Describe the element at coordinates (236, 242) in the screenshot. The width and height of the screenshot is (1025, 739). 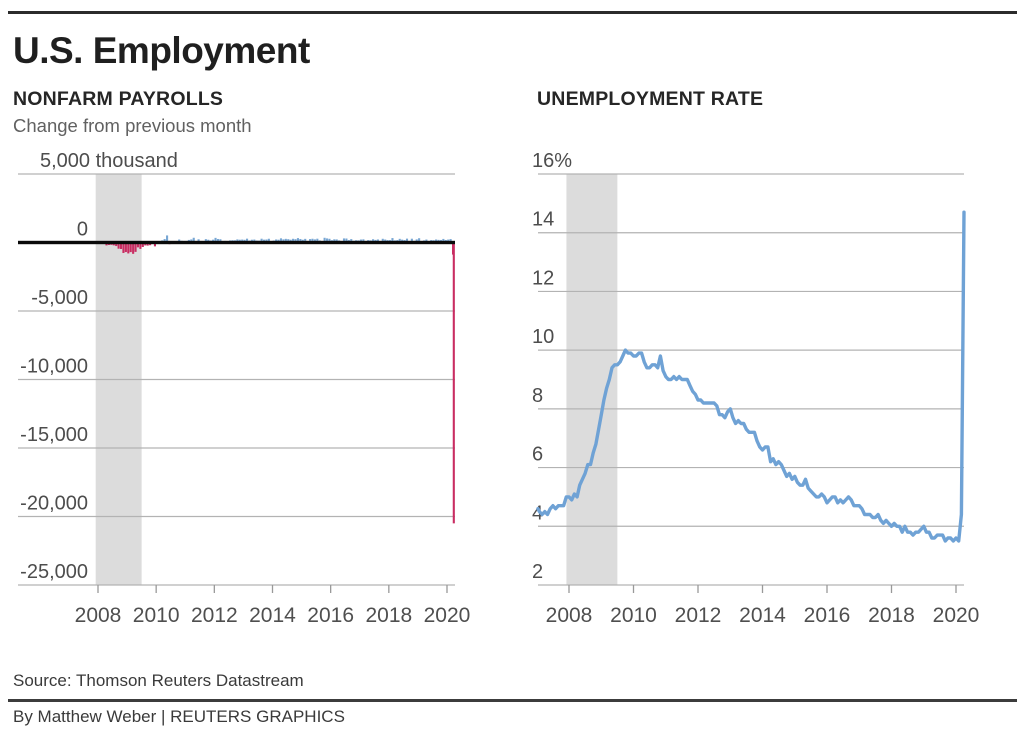
I see `zero-axis-line` at that location.